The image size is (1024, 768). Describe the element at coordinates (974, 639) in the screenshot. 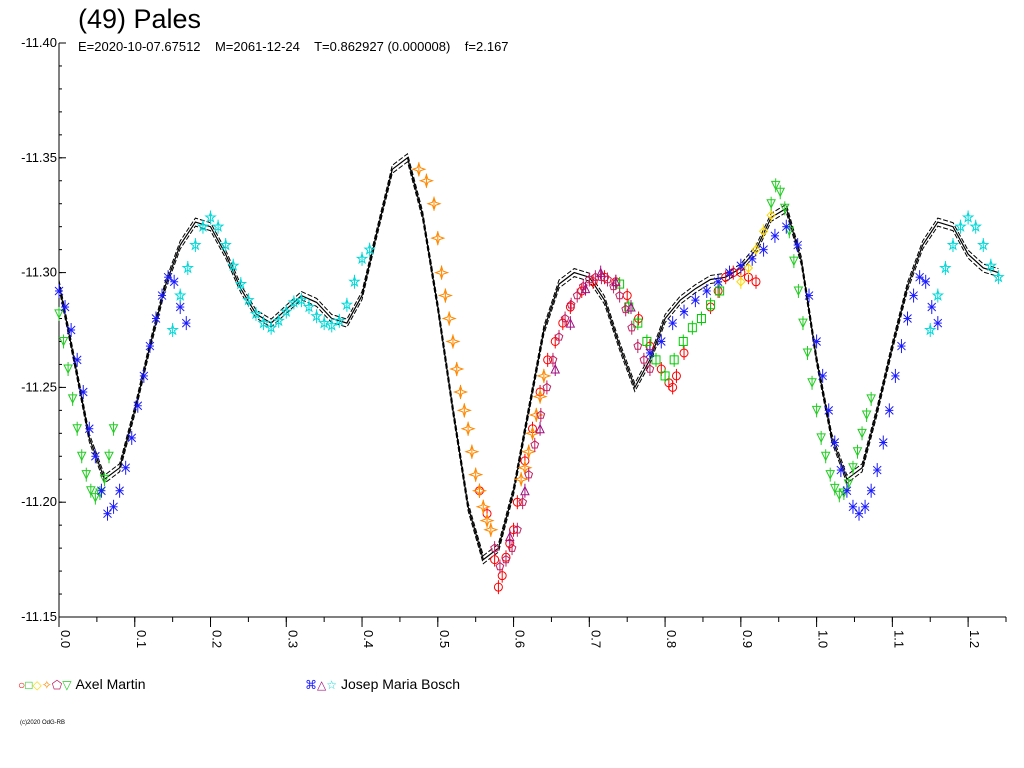

I see `x-tick-label: 1.2` at that location.